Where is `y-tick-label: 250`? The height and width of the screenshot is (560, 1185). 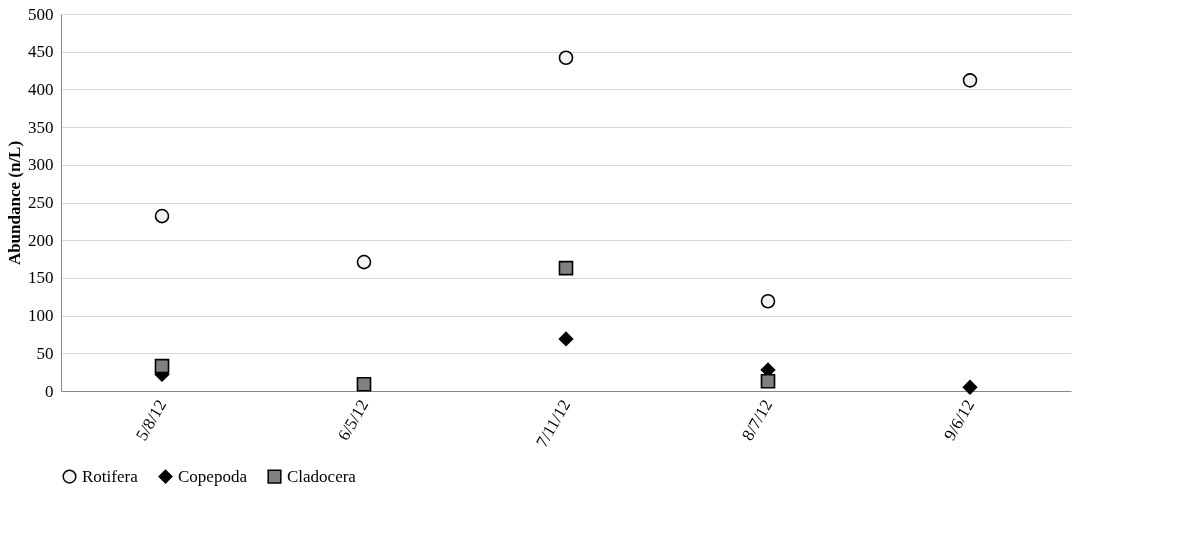 y-tick-label: 250 is located at coordinates (41, 202).